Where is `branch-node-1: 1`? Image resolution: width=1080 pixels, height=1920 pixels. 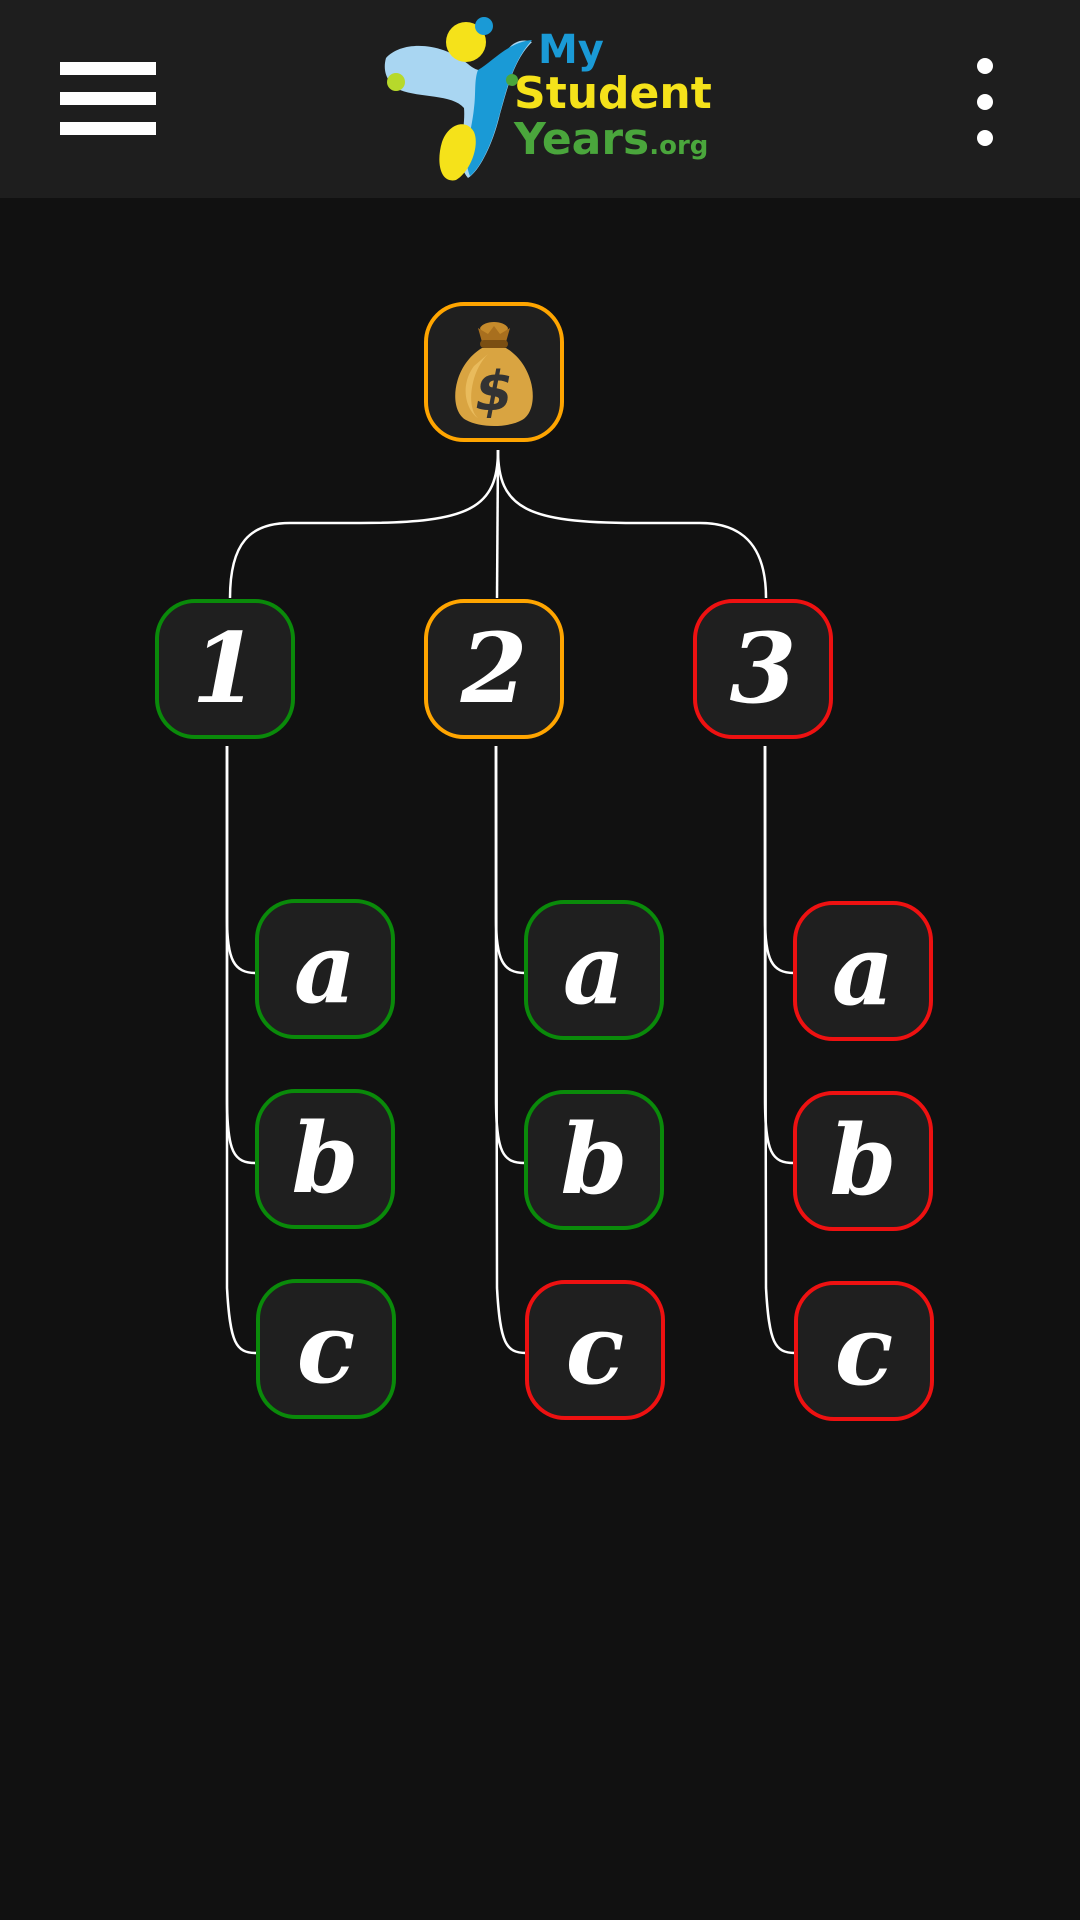
branch-node-1: 1 is located at coordinates (225, 669).